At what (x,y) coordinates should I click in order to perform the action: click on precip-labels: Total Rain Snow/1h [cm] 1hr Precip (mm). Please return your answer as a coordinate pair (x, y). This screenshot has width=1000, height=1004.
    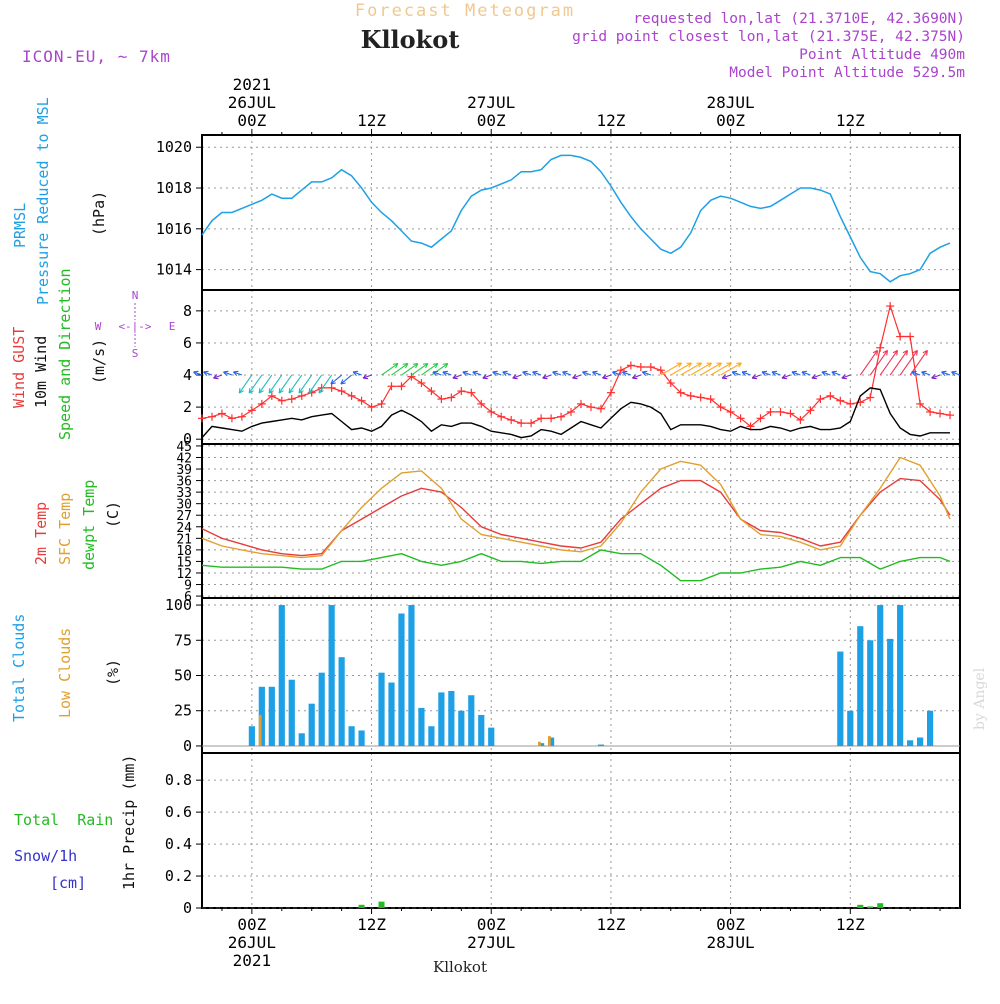
    Looking at the image, I should click on (76, 823).